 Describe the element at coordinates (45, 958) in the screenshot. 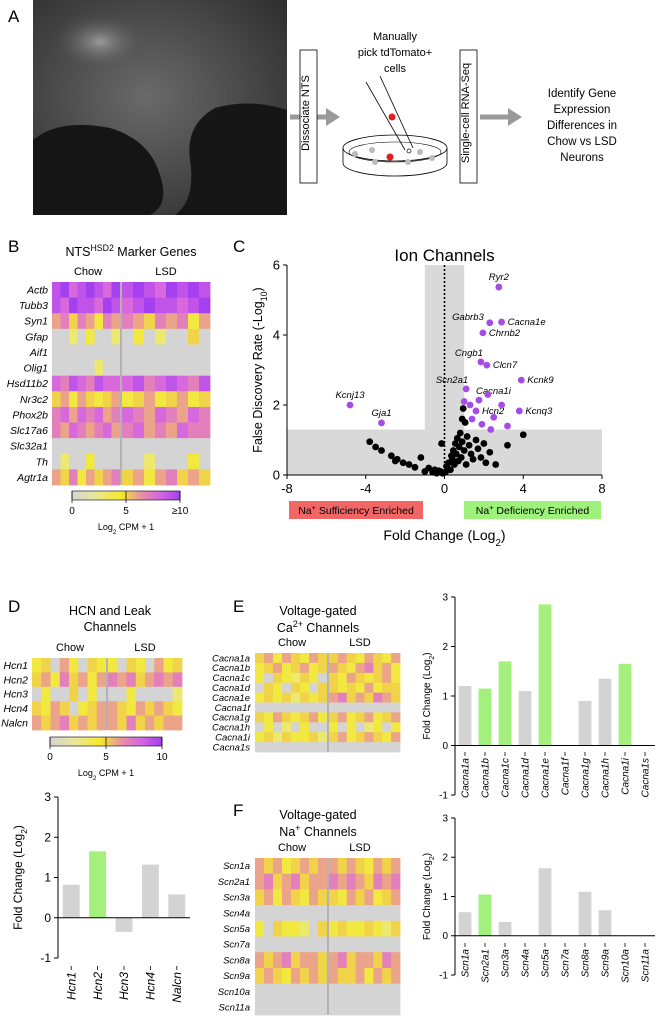

I see `y-tick-label: -1` at that location.